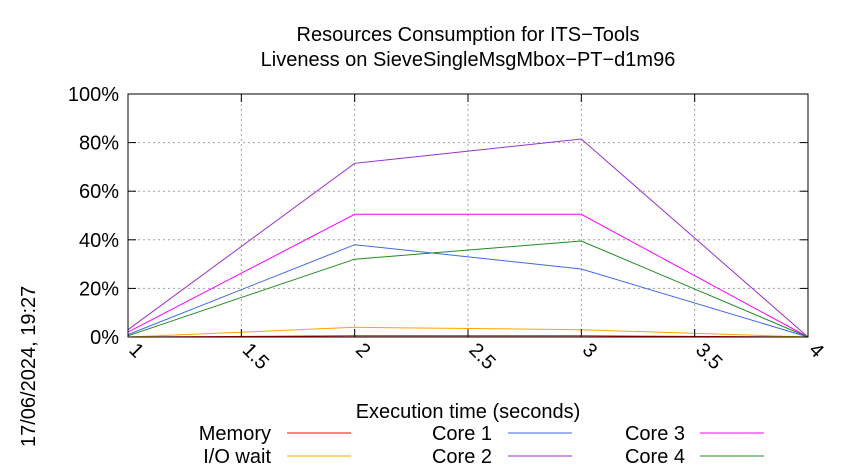 Image resolution: width=850 pixels, height=475 pixels. Describe the element at coordinates (462, 457) in the screenshot. I see `legend-label: Core 2` at that location.